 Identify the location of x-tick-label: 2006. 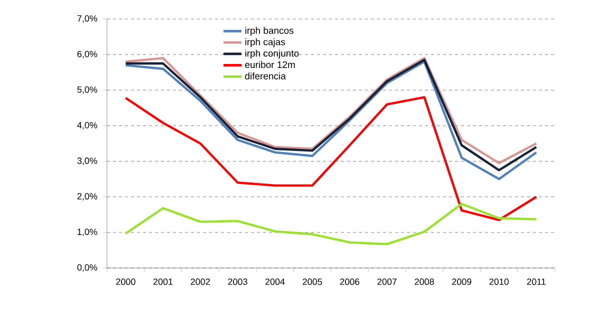
(350, 281).